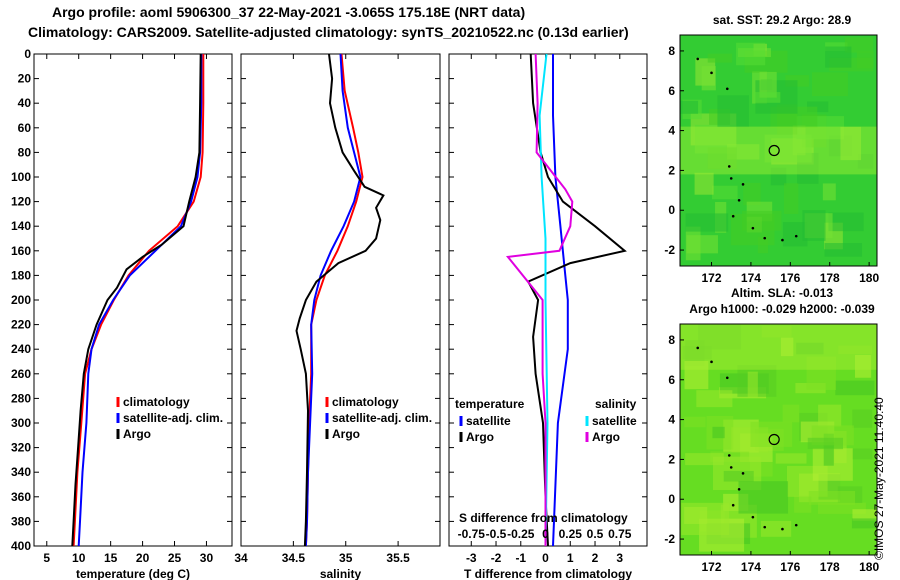 This screenshot has height=580, width=900. What do you see at coordinates (21, 325) in the screenshot?
I see `depth-tick-label: 220` at bounding box center [21, 325].